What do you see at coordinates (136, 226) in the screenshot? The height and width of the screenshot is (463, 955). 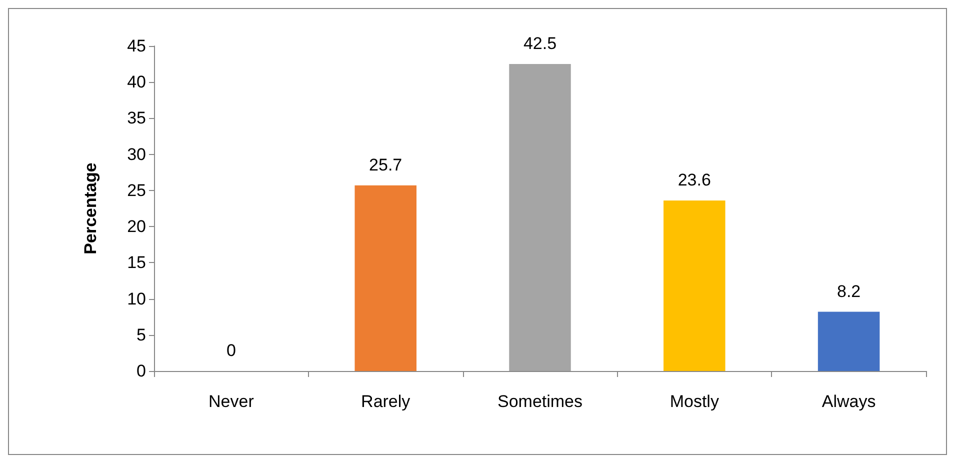 I see `y-tick-label: 20` at bounding box center [136, 226].